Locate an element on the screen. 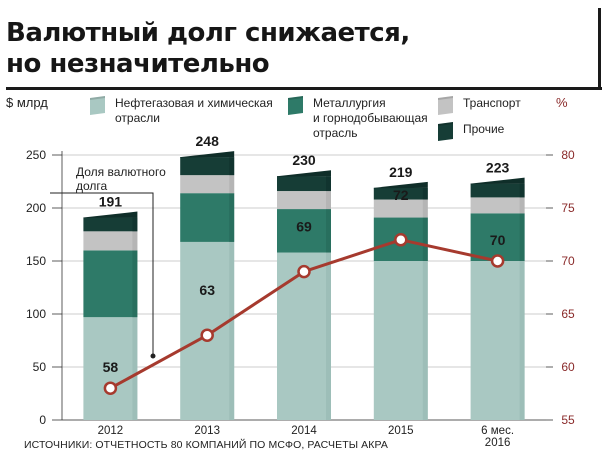 This screenshot has height=470, width=602. legend-item-metallurgy: Металлургия и горнодобывающая отрасль is located at coordinates (358, 118).